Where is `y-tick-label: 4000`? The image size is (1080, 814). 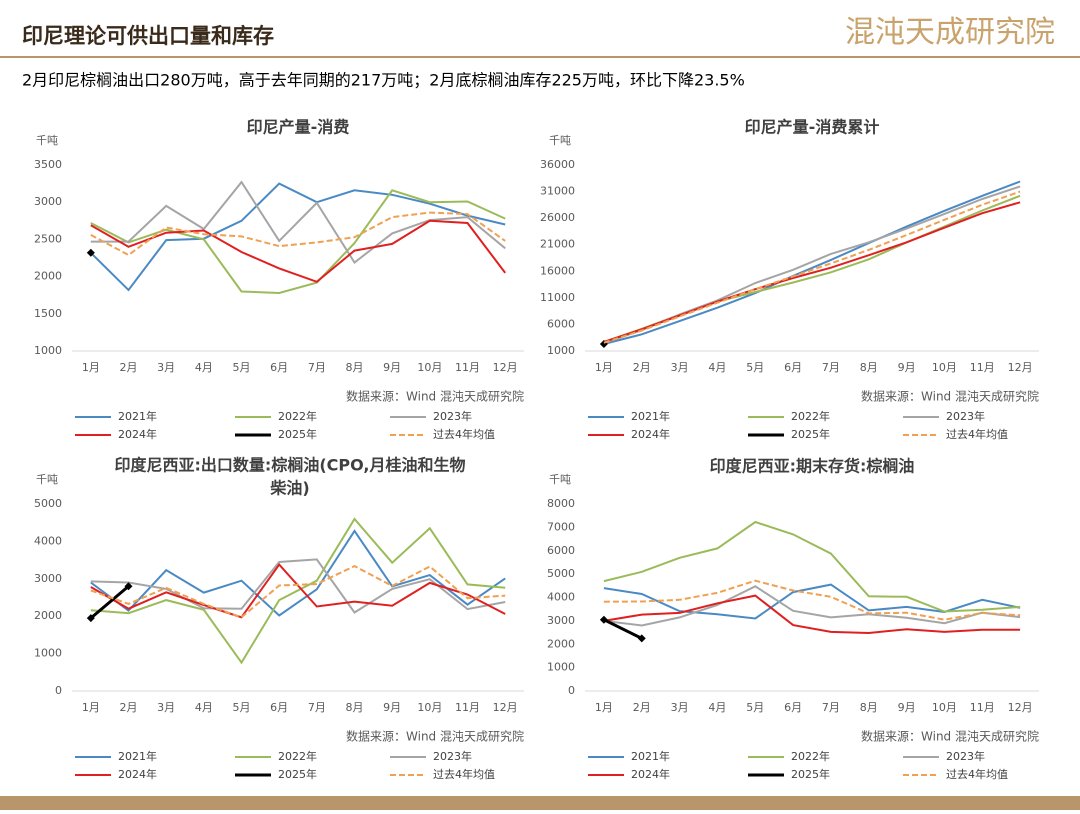 y-tick-label: 4000 is located at coordinates (561, 597).